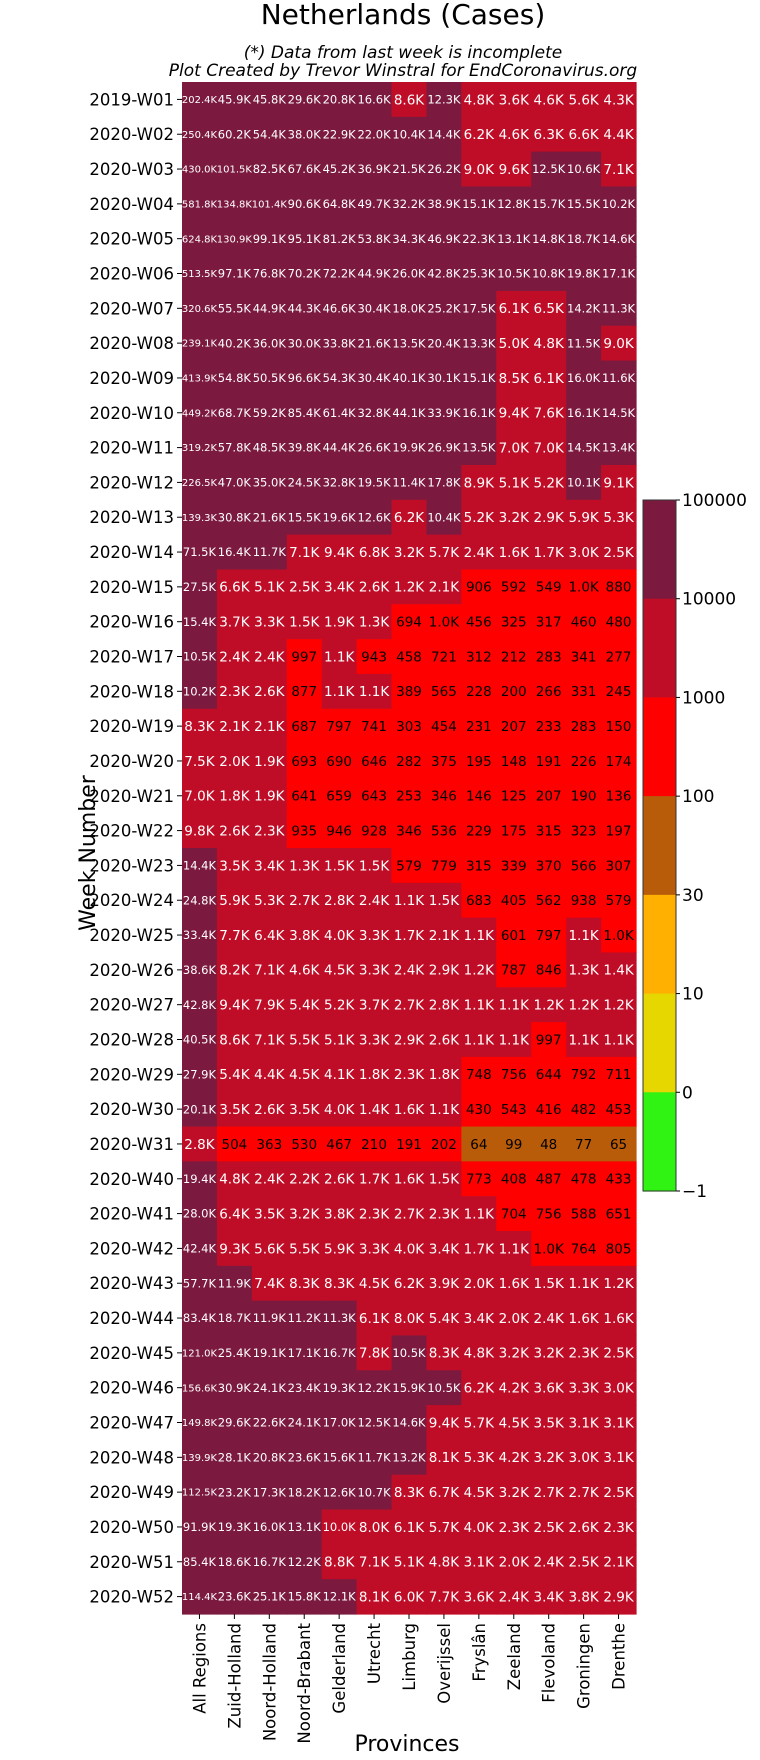 Image resolution: width=760 pixels, height=1760 pixels. Describe the element at coordinates (584, 866) in the screenshot. I see `cell-label: 566` at that location.